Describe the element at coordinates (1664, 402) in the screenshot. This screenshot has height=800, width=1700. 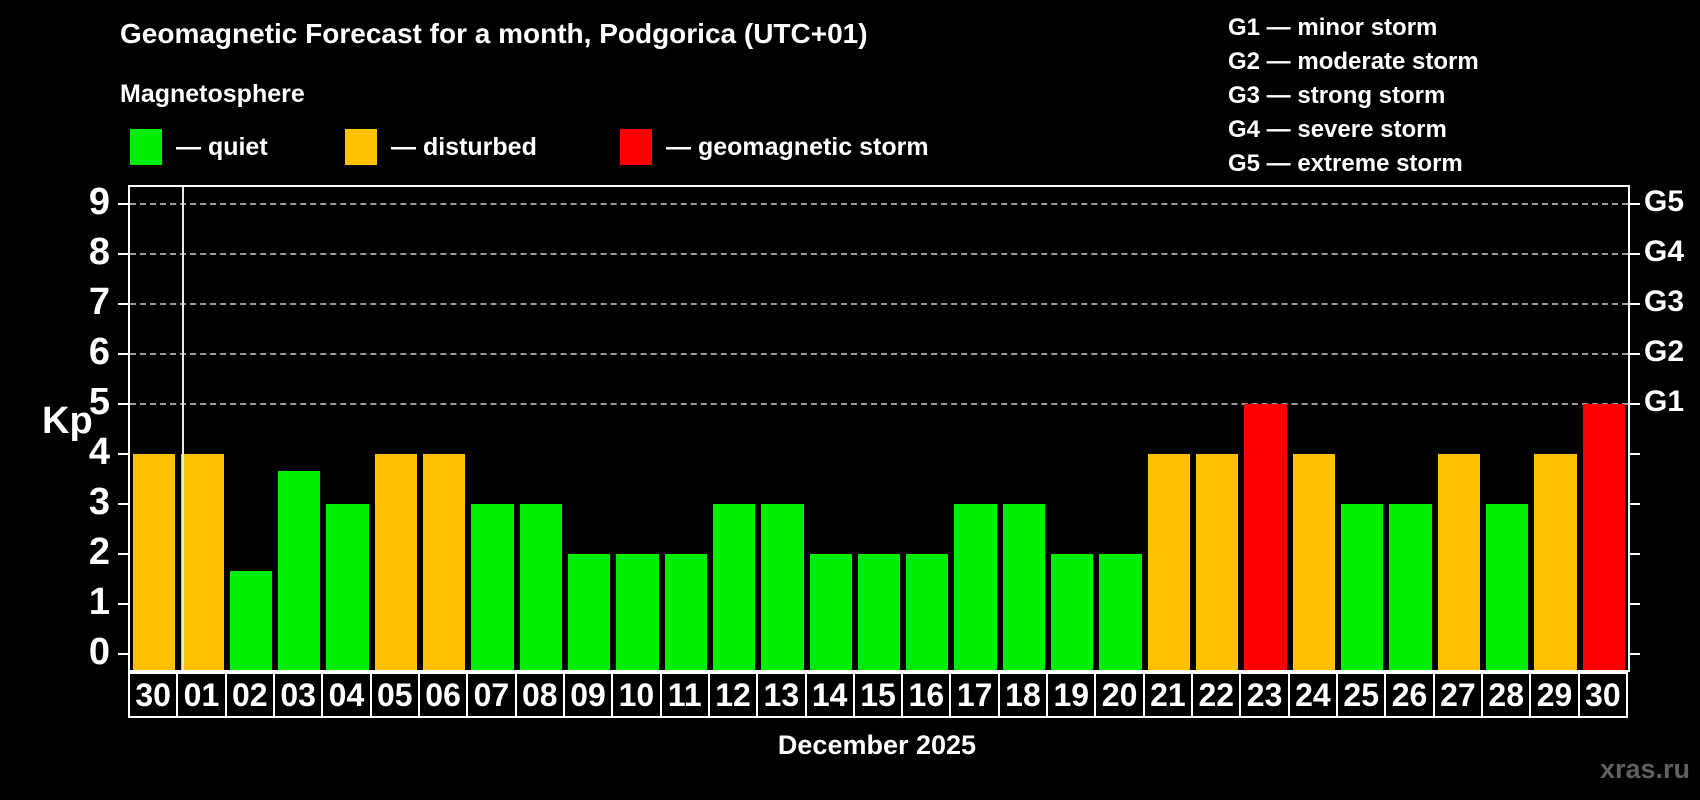
I see `g-label-g1: G1` at that location.